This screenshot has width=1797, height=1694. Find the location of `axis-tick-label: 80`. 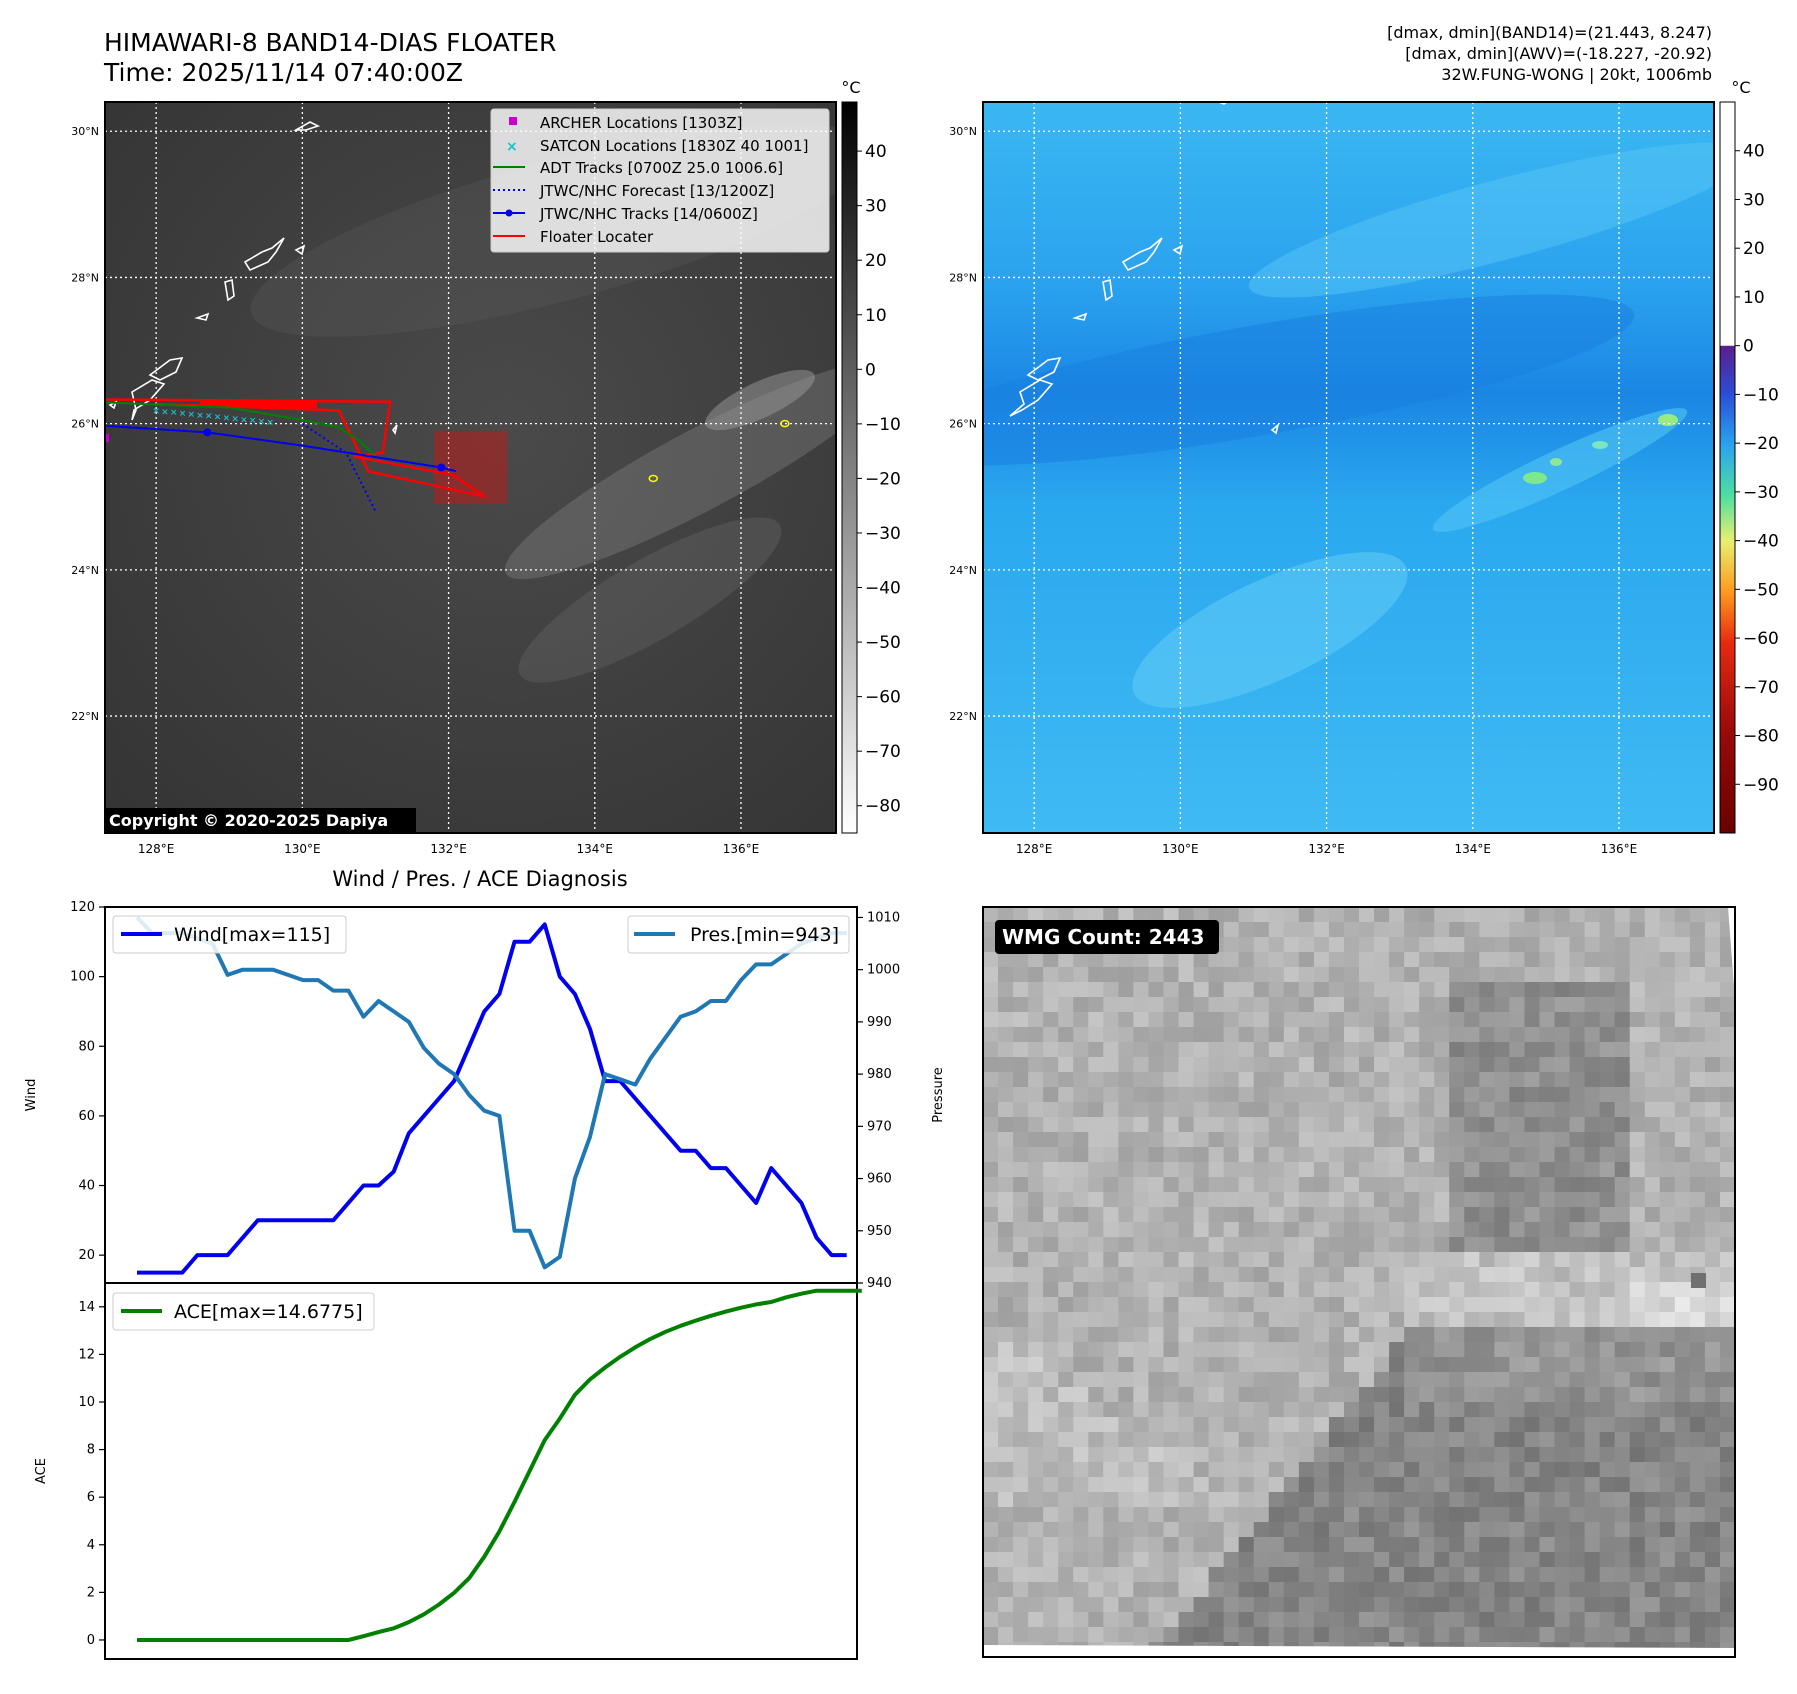

axis-tick-label: 80 is located at coordinates (86, 1046).